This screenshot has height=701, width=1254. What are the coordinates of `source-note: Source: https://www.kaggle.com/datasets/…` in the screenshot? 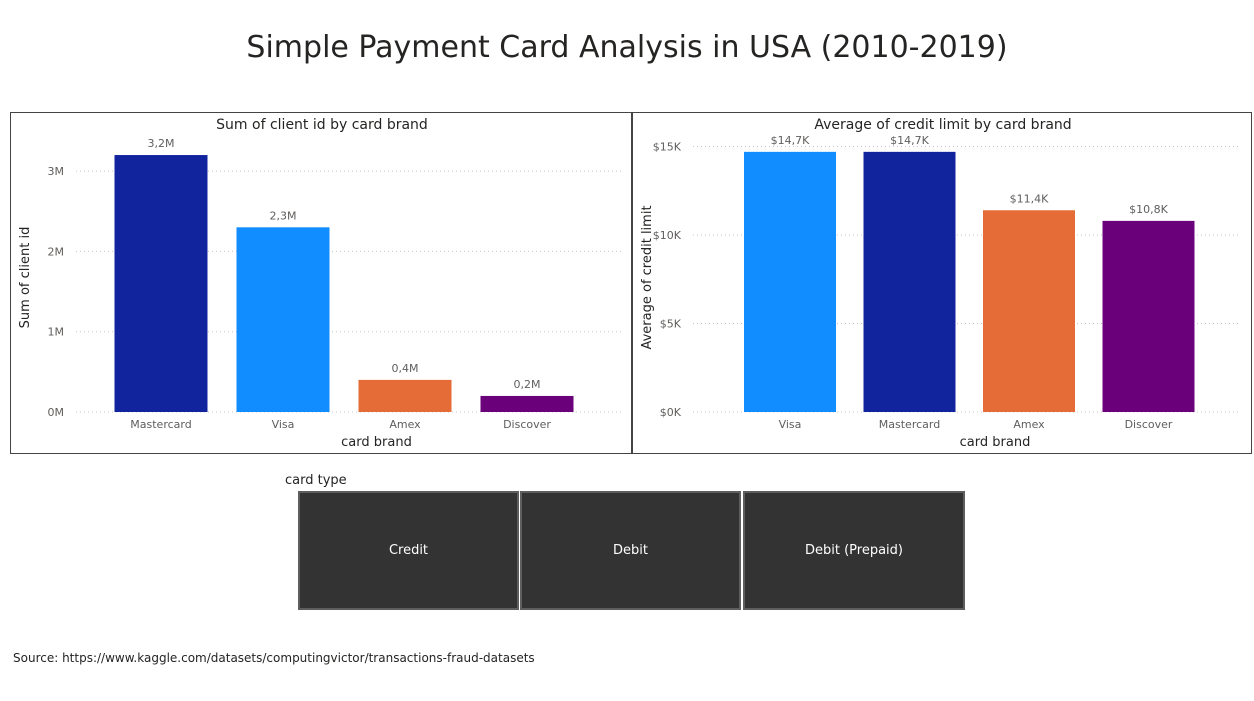 It's located at (274, 658).